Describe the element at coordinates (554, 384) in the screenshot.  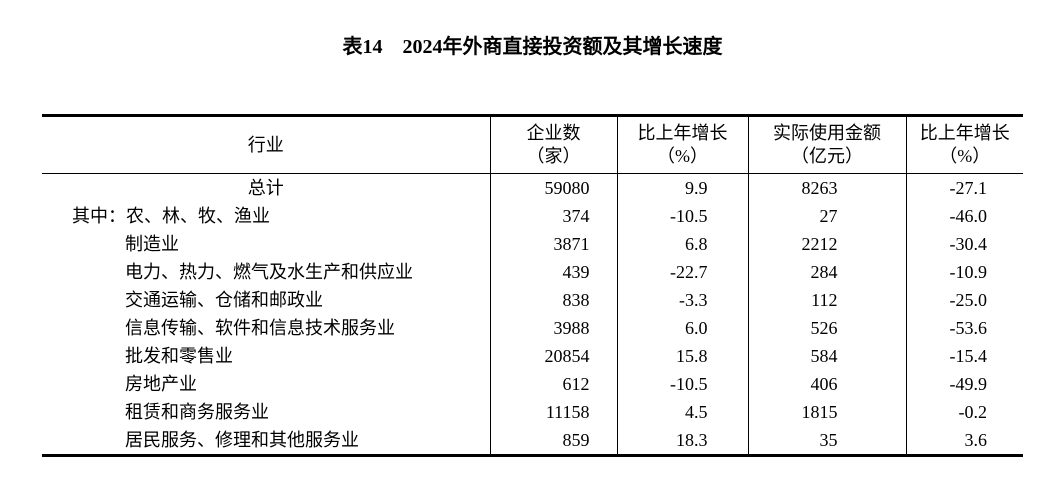
I see `enterprise-count-cell: 612` at that location.